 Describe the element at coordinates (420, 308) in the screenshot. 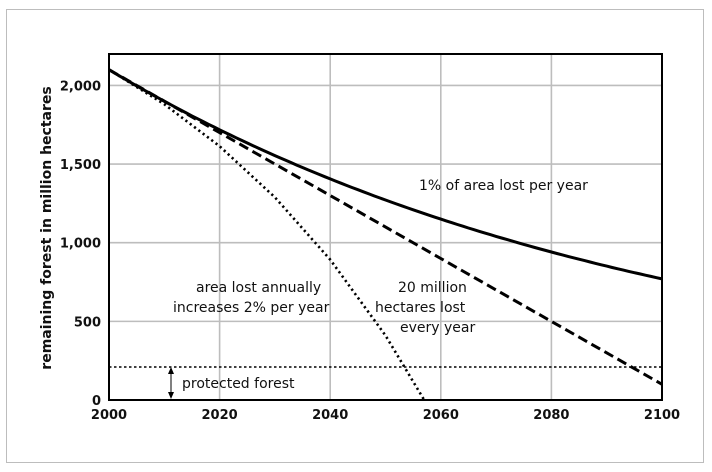

I see `annotation-fixed-line2: hectares lost` at that location.